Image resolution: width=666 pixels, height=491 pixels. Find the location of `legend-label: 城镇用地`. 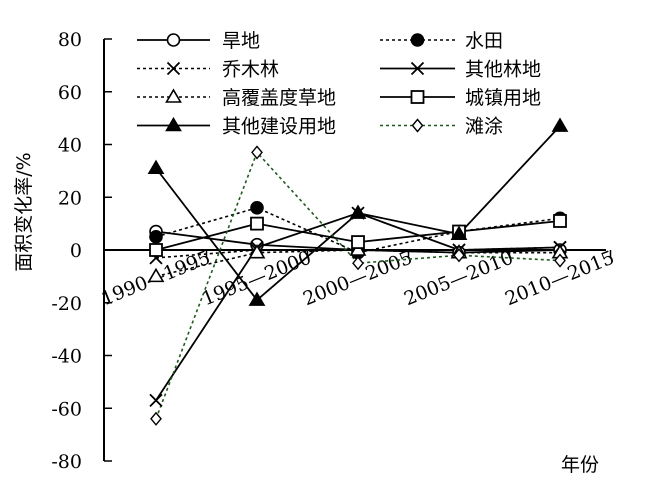

legend-label: 城镇用地 is located at coordinates (503, 98).